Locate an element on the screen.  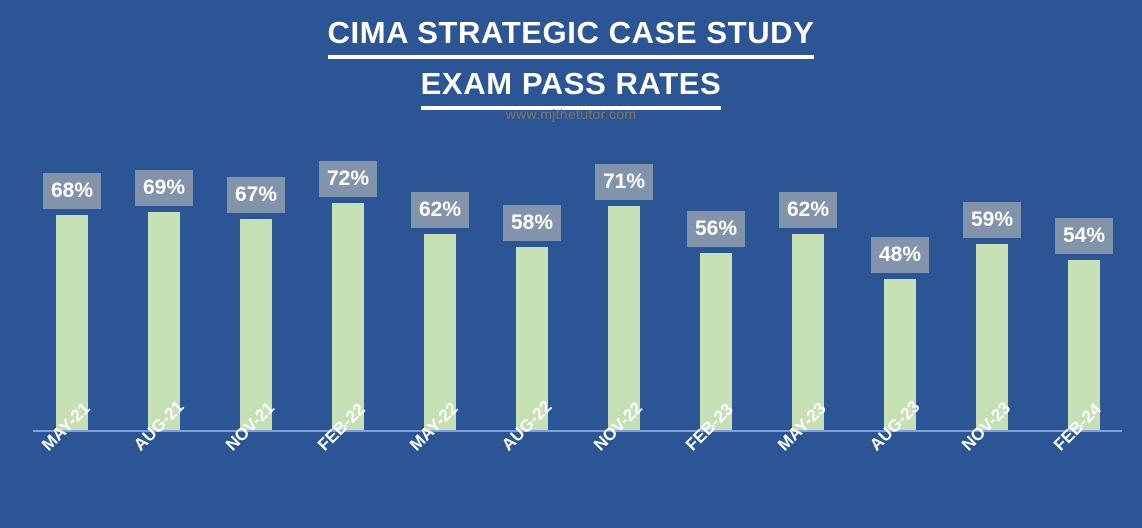
bar-value-label: 59% is located at coordinates (992, 219).